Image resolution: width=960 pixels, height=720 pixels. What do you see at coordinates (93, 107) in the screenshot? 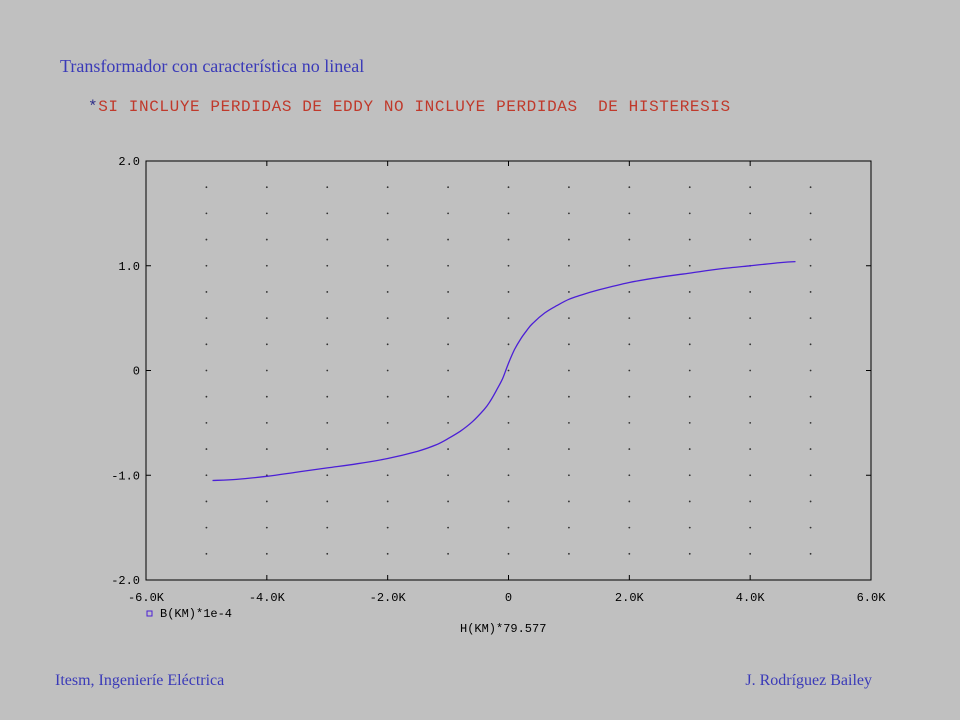
I see `subtitle-star: *` at bounding box center [93, 107].